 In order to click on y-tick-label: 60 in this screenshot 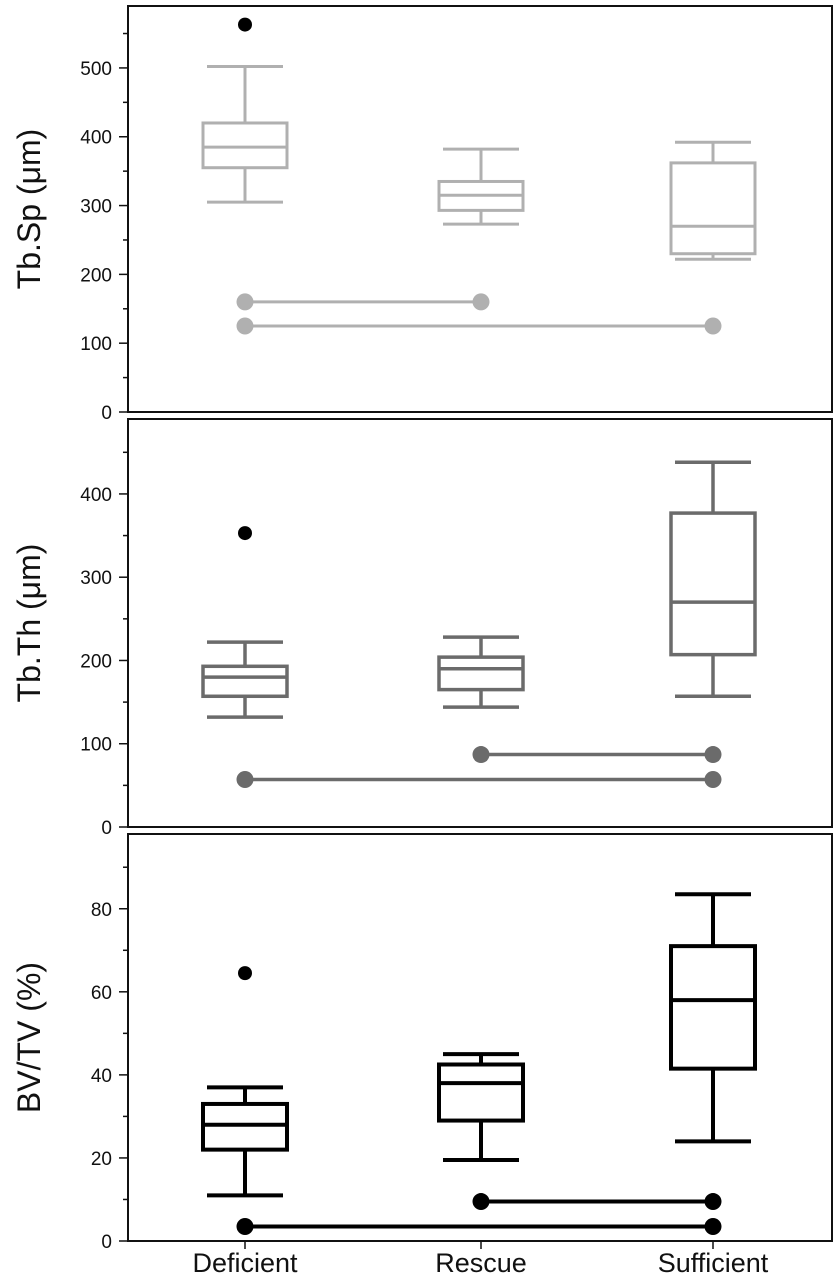, I will do `click(101, 993)`.